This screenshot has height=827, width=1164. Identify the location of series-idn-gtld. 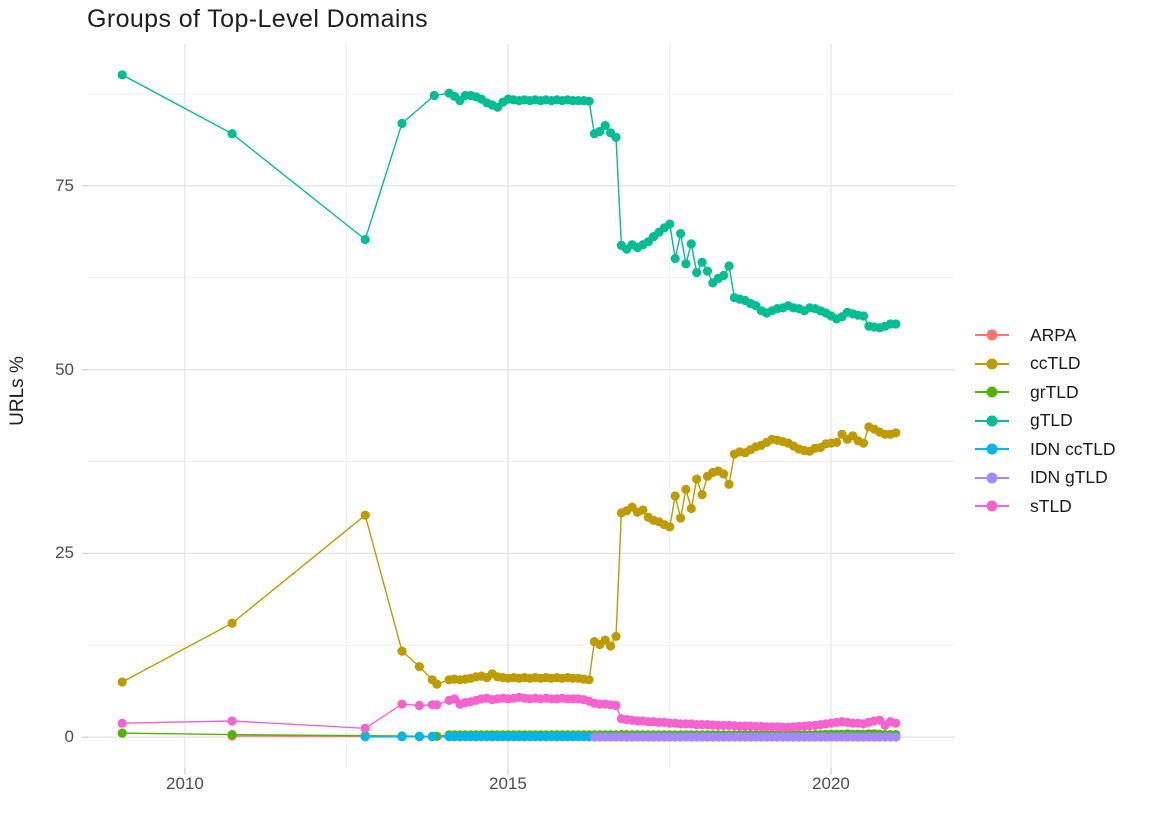
(745, 737).